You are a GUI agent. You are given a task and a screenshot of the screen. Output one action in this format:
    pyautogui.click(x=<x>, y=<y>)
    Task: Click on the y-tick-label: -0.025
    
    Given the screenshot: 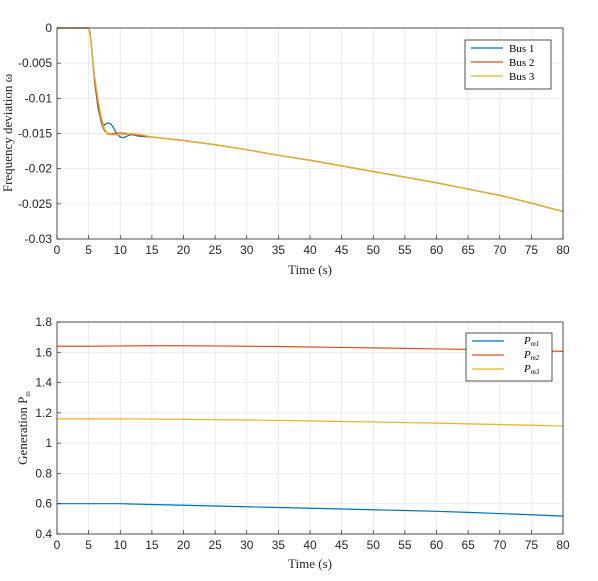 What is the action you would take?
    pyautogui.click(x=35, y=204)
    